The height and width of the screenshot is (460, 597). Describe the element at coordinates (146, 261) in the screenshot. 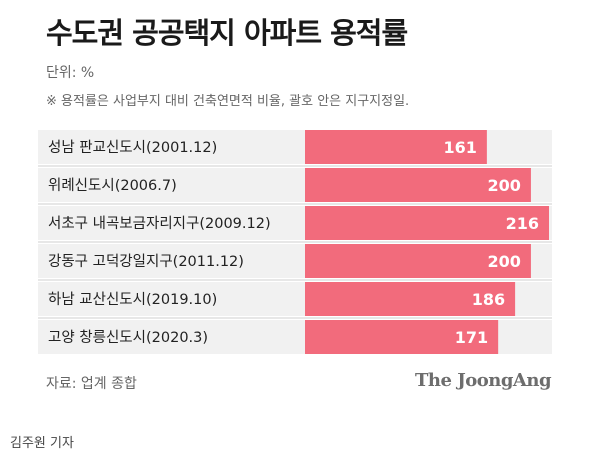

I see `category-label: 강동구 고덕강일지구(2011.12)` at that location.